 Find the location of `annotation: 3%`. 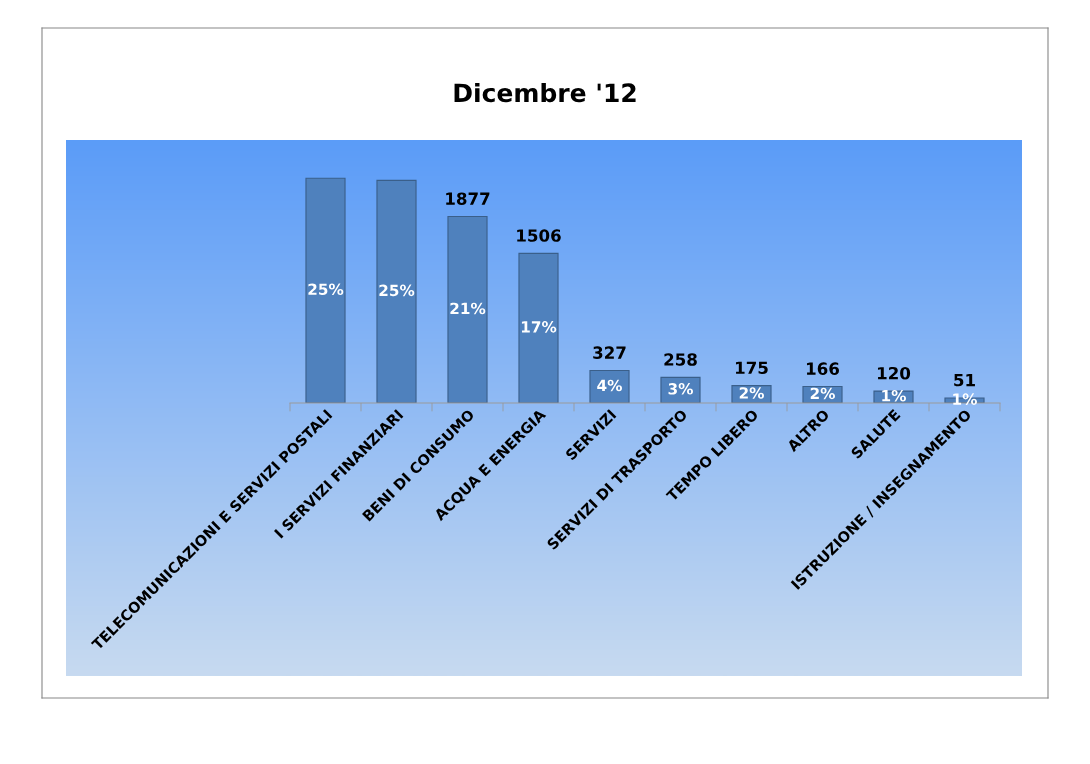

annotation: 3% is located at coordinates (680, 389).